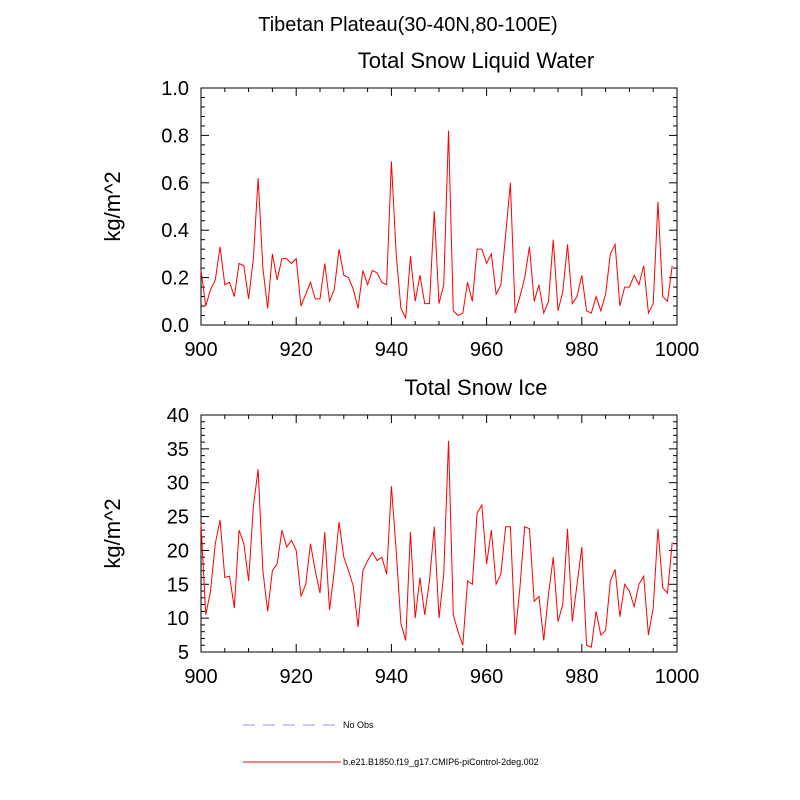 Image resolution: width=800 pixels, height=800 pixels. Describe the element at coordinates (476, 60) in the screenshot. I see `panel-title: Total Snow Liquid Water` at that location.